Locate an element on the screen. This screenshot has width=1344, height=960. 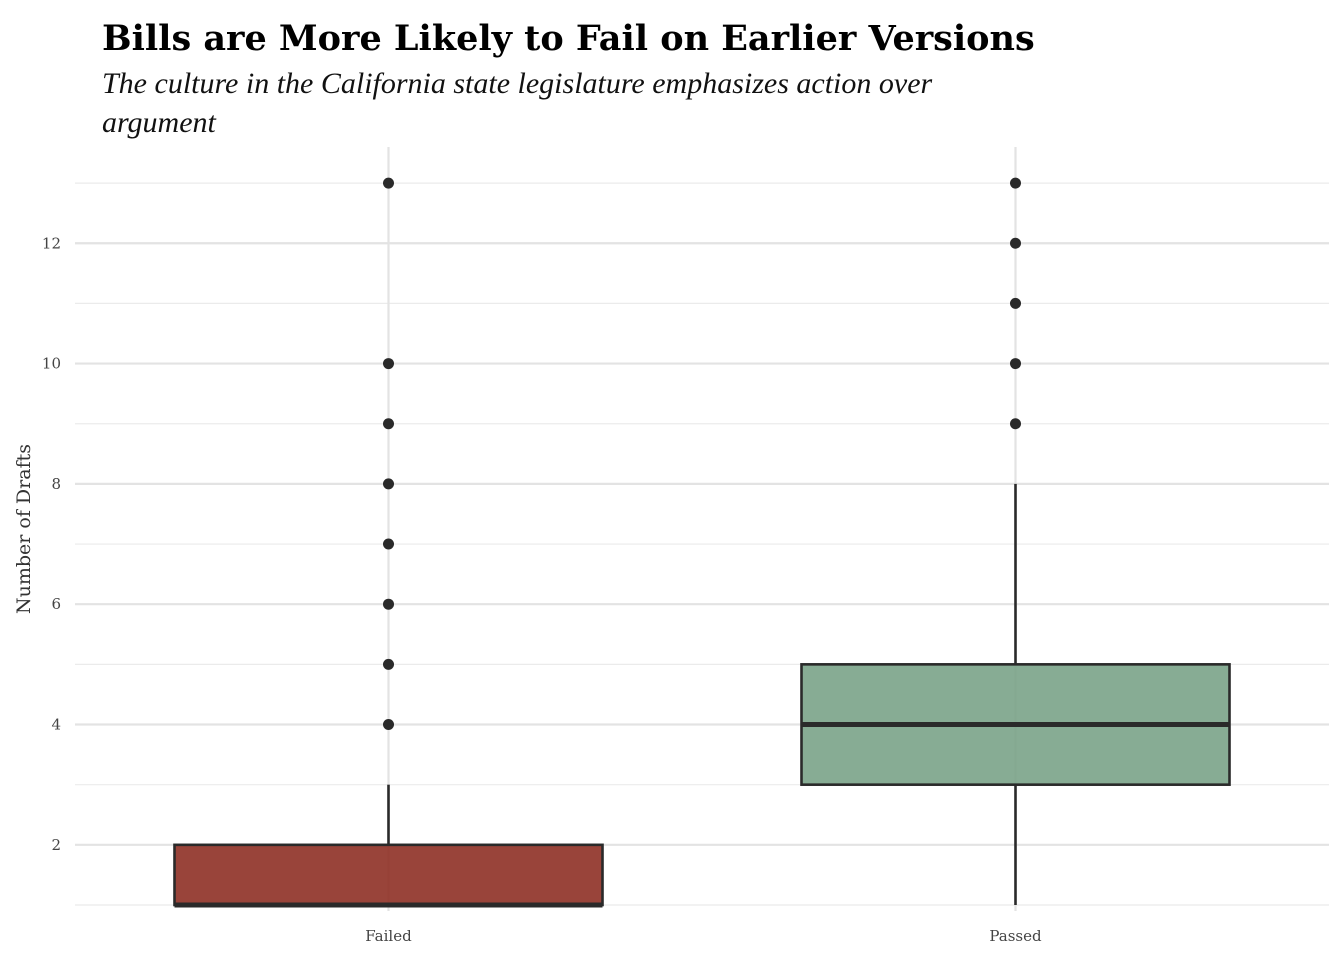
y-tick-label: 6 is located at coordinates (56, 604).